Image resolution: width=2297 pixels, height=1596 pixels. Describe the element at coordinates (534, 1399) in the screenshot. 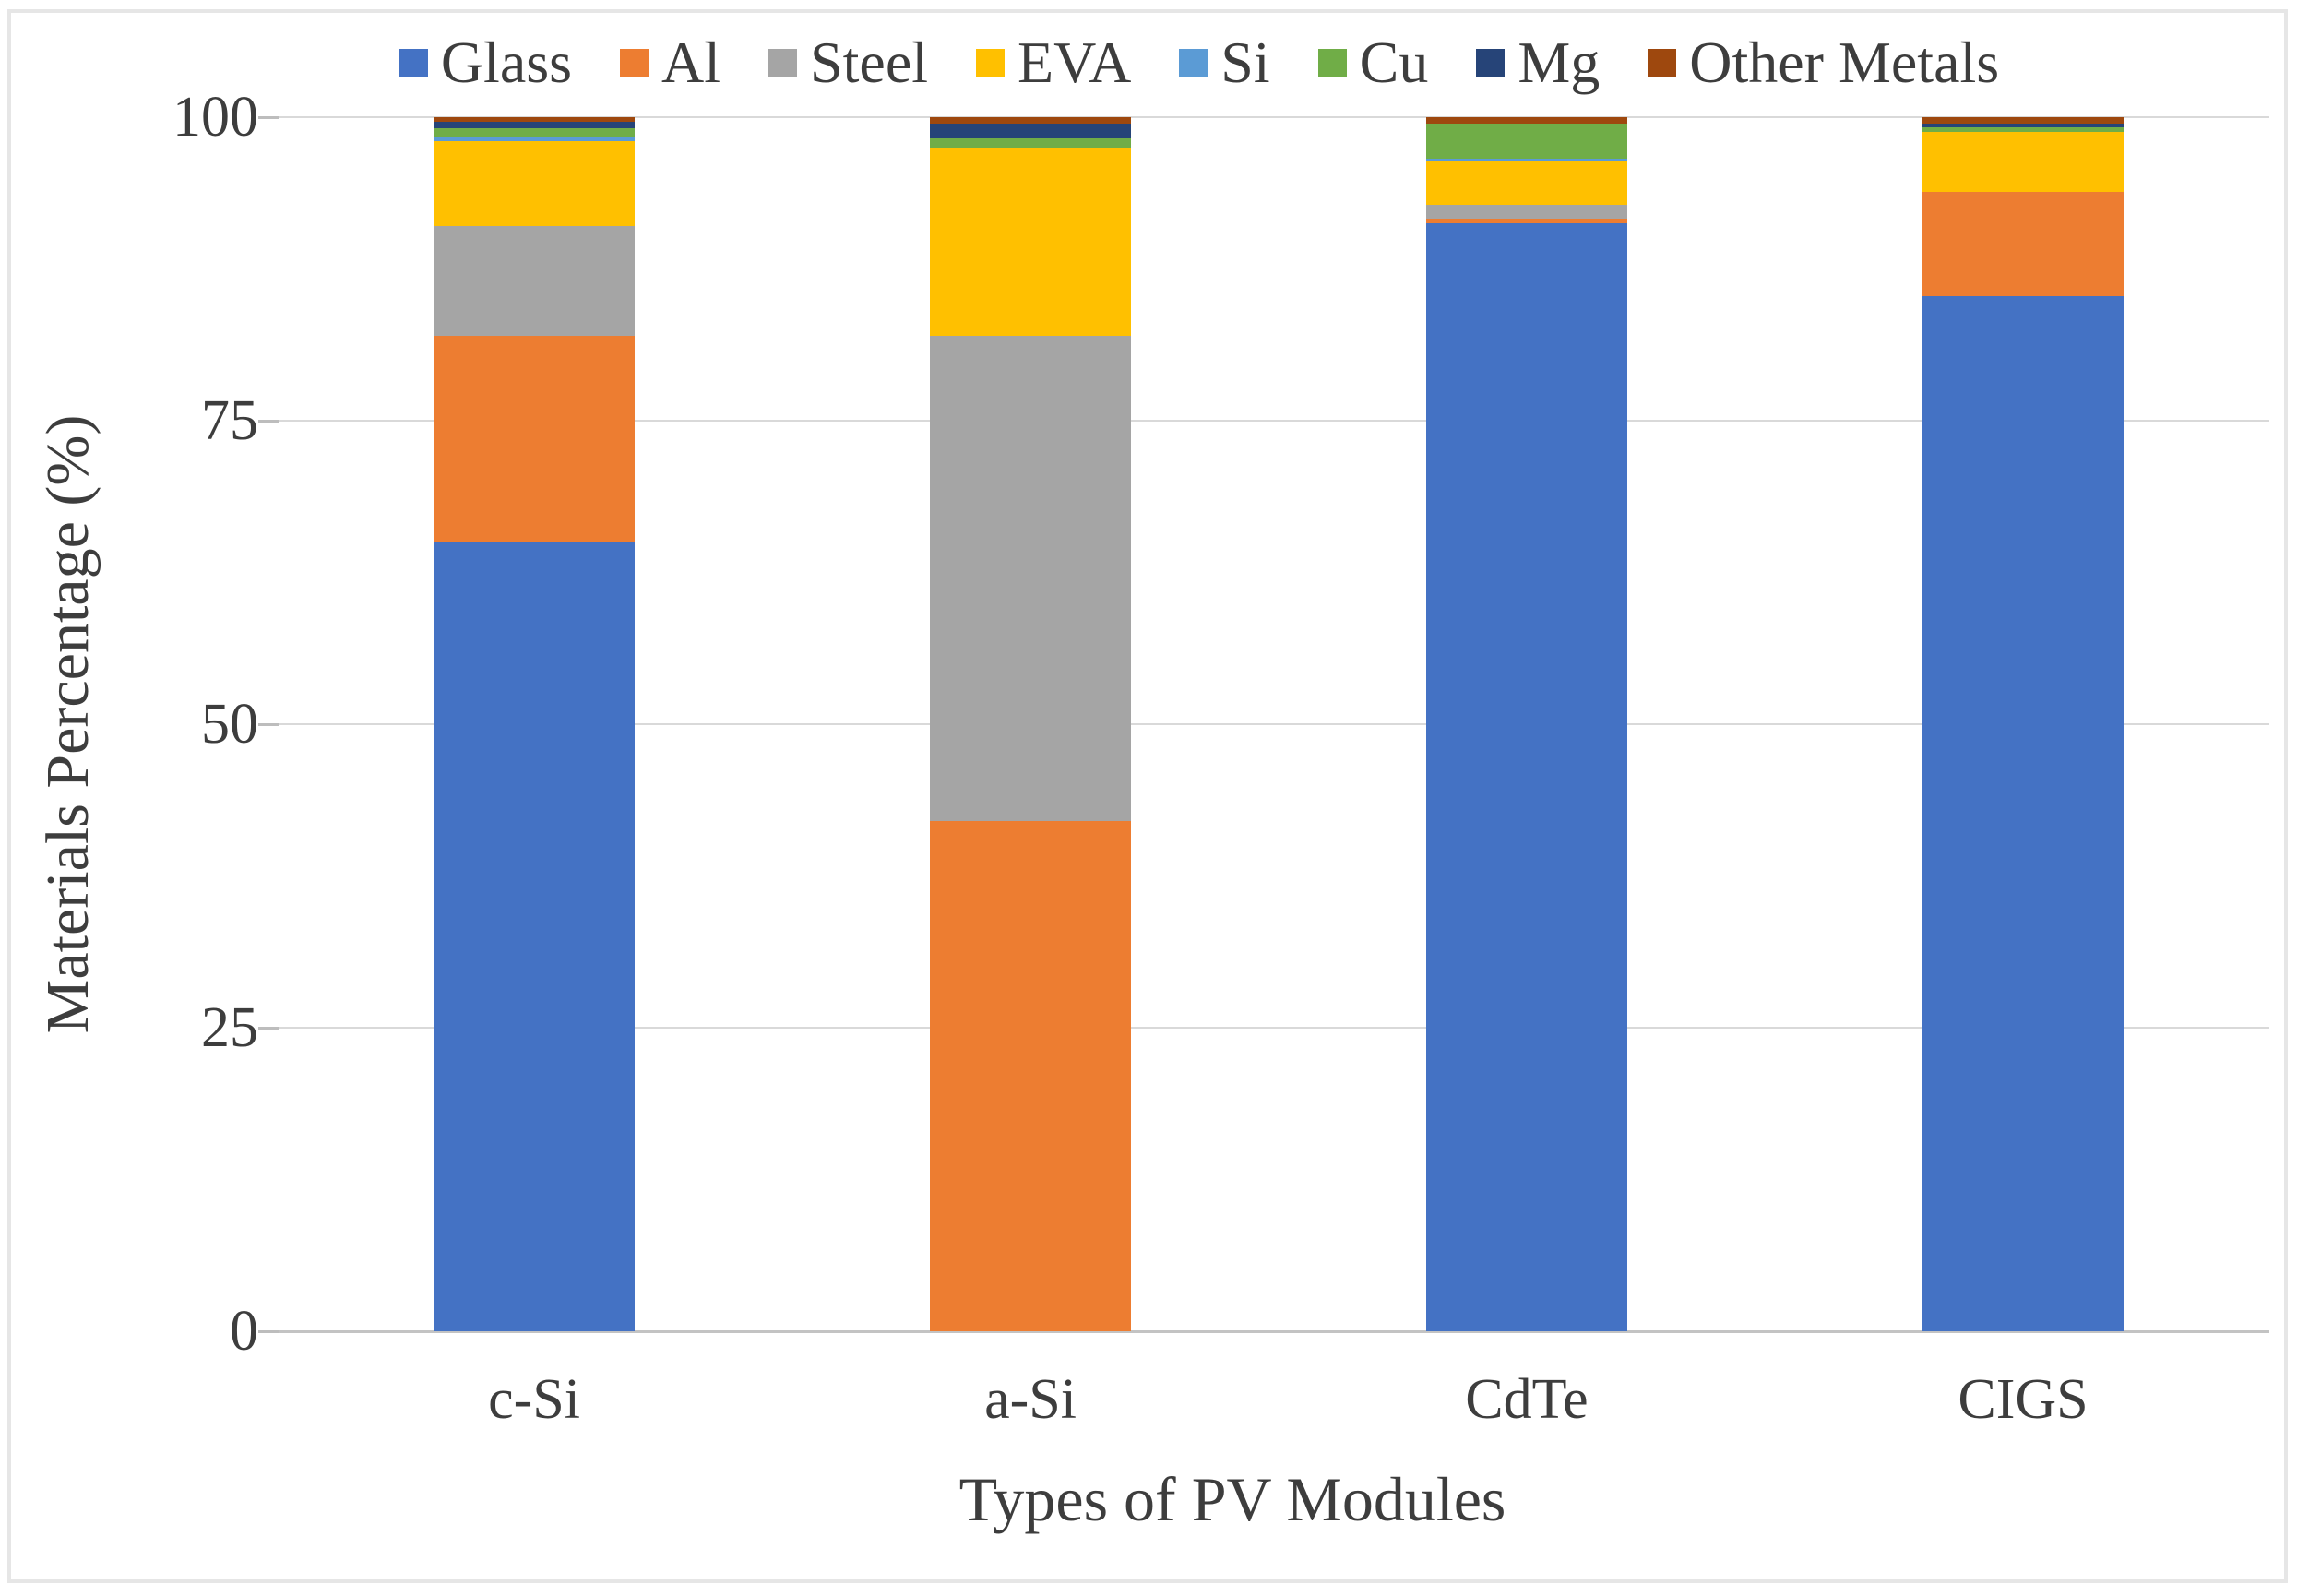

I see `x-category-label-c-si: c-Si` at that location.